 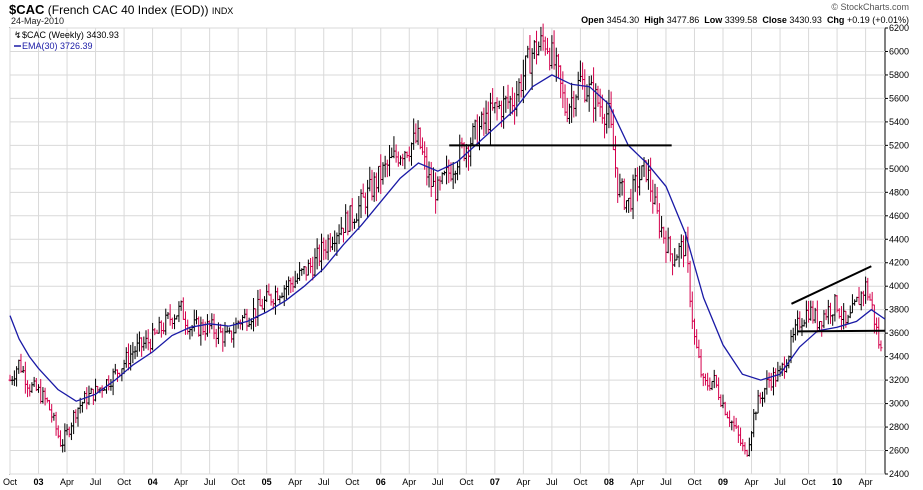 I want to click on y-tick-label: 2600, so click(x=899, y=451).